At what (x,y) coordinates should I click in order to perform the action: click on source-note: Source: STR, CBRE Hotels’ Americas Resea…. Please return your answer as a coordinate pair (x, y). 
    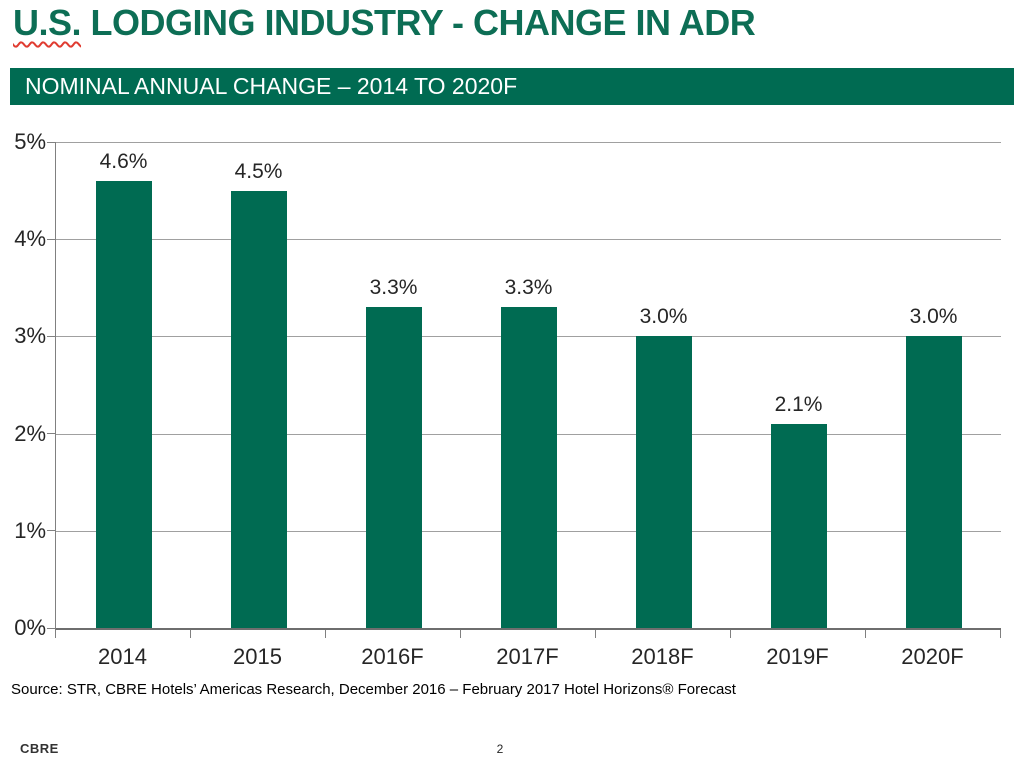
    Looking at the image, I should click on (373, 689).